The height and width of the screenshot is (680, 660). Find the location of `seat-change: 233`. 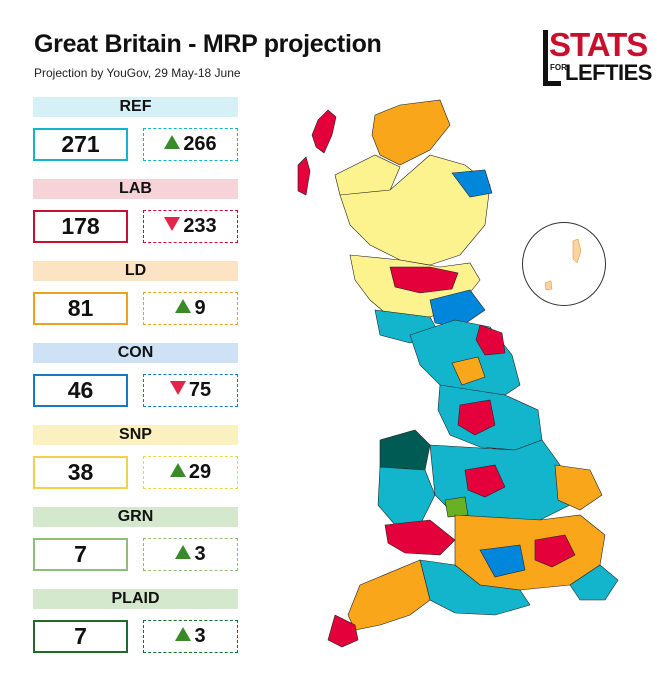

seat-change: 233 is located at coordinates (190, 226).